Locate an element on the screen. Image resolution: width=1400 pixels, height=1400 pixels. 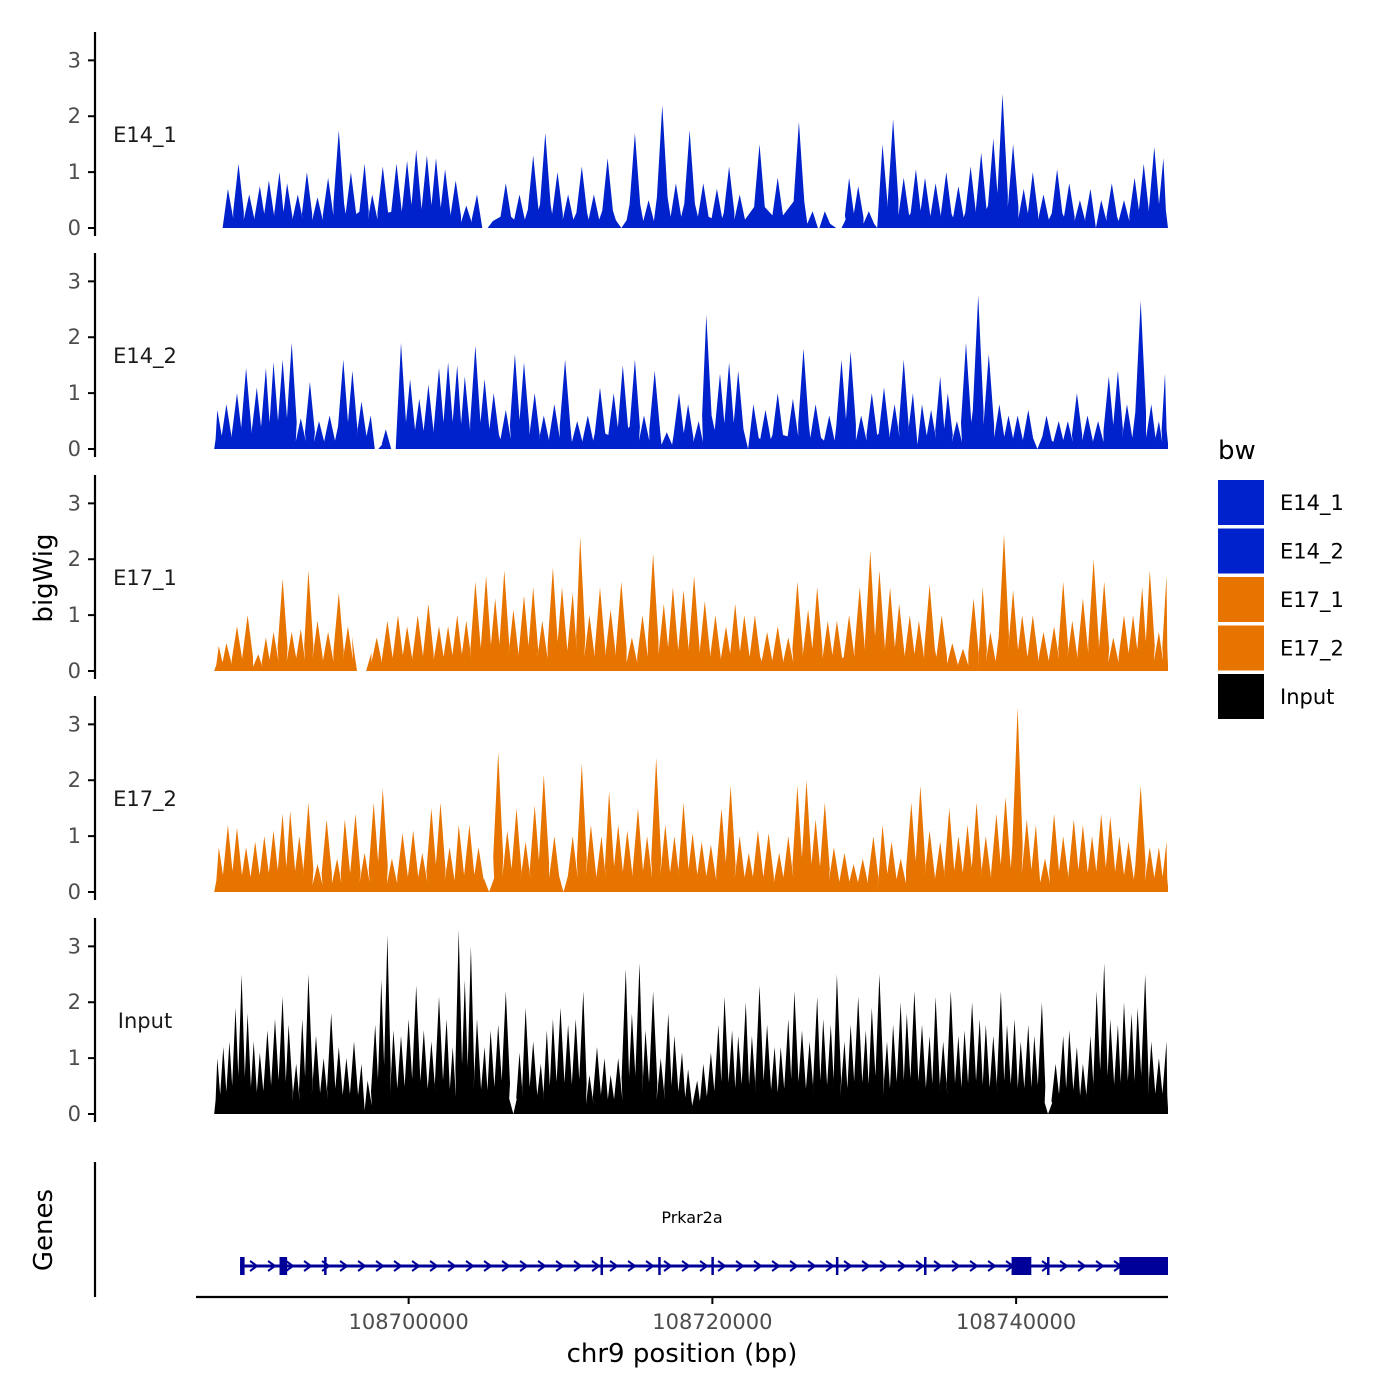
legend-title: bw is located at coordinates (1237, 451).